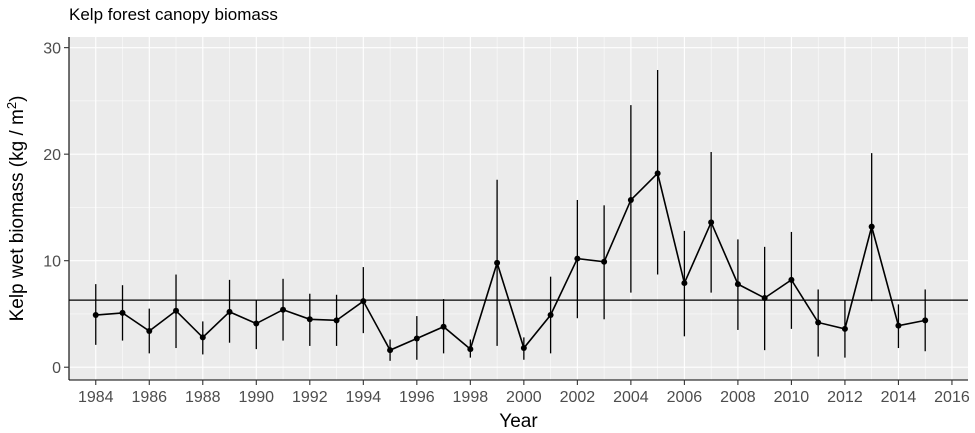 This screenshot has height=433, width=975. I want to click on y-axis-title-superscript: 2, so click(11, 105).